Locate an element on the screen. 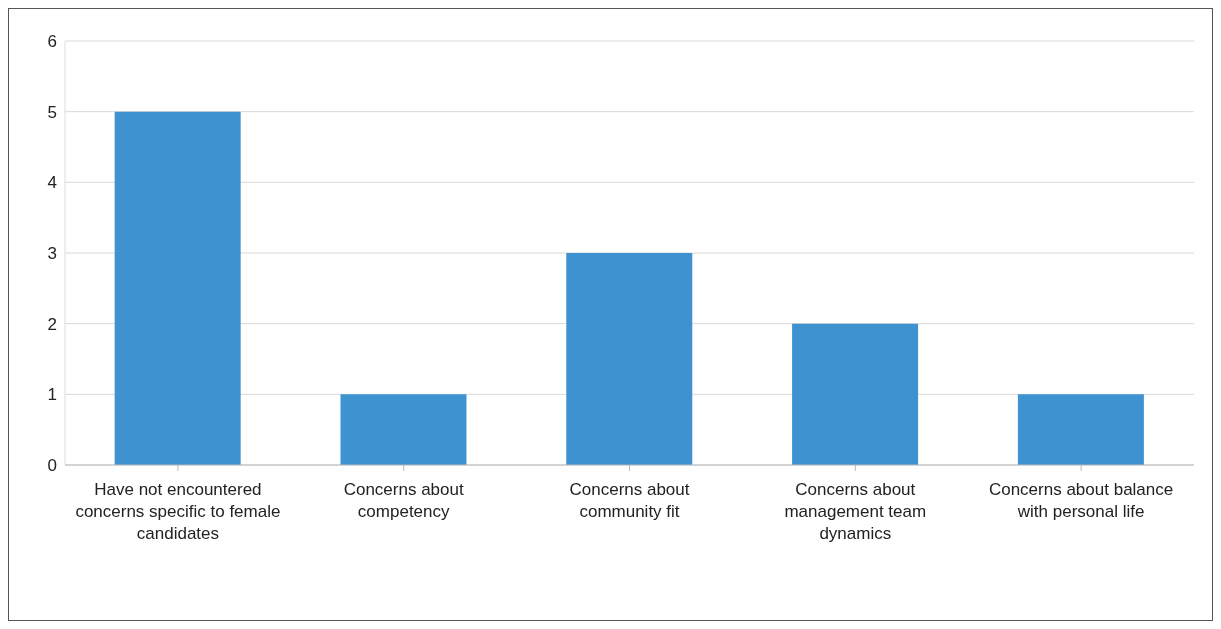 This screenshot has width=1221, height=629. y-tick-label: 6 is located at coordinates (52, 42).